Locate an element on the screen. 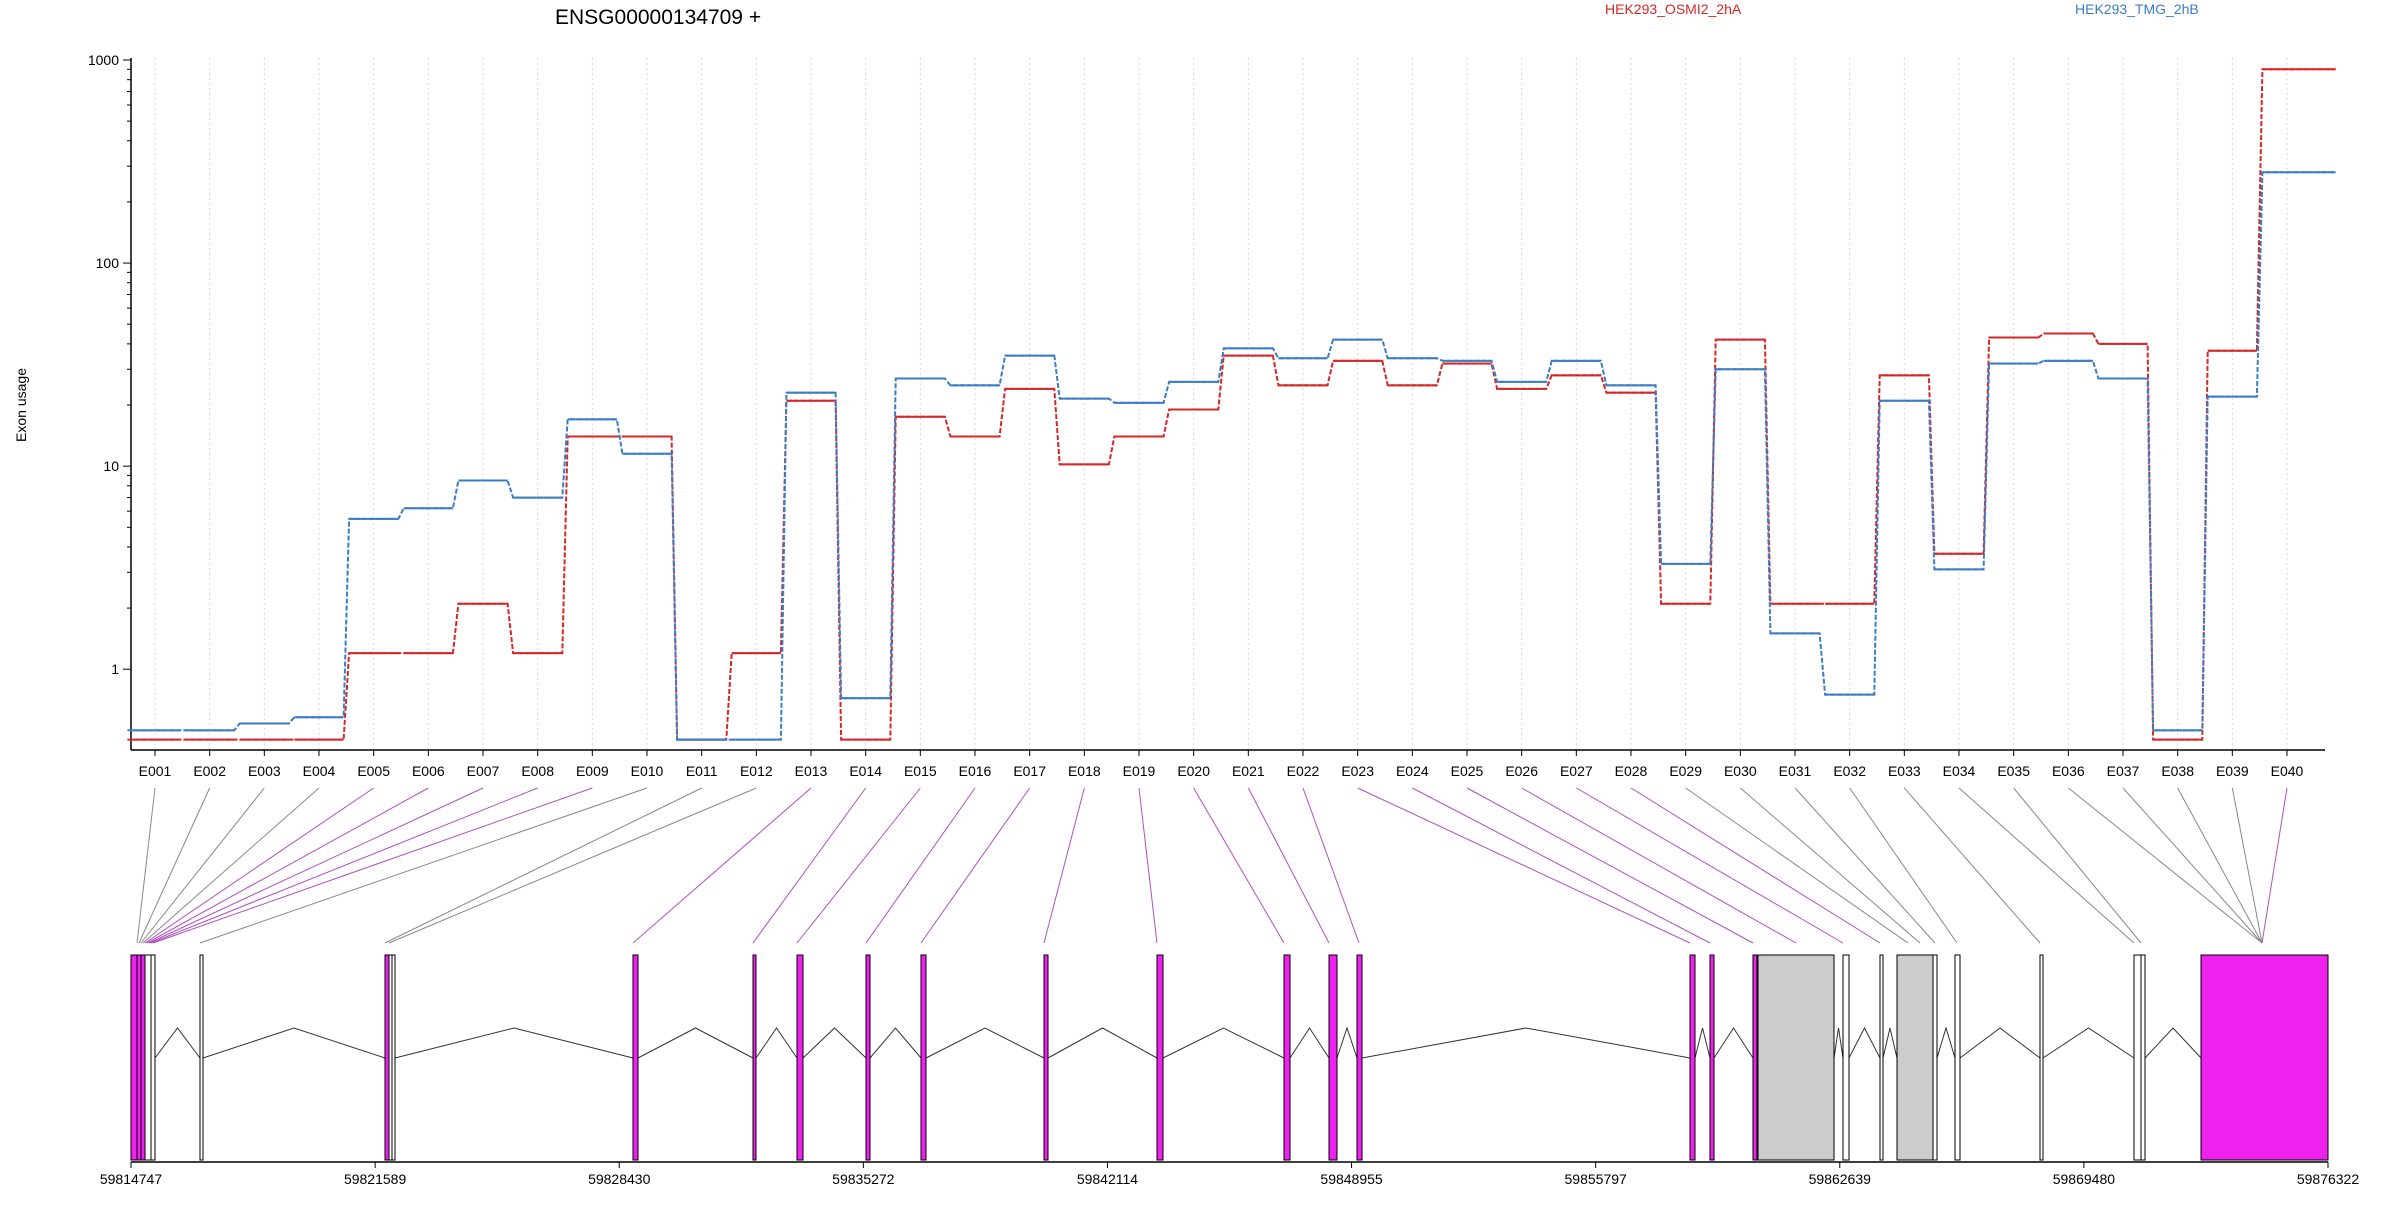 The image size is (2400, 1205). x-tick-label-E023: E023 is located at coordinates (1357, 771).